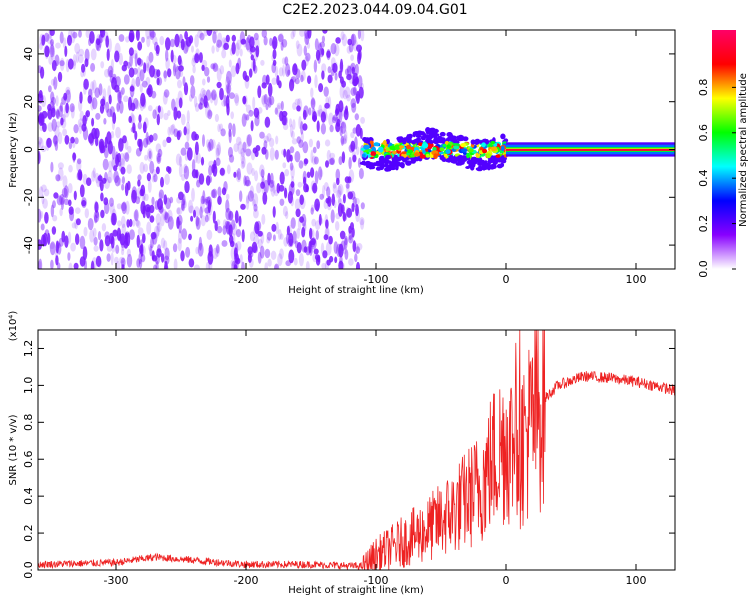 The image size is (750, 600). Describe the element at coordinates (28, 245) in the screenshot. I see `y-tick-label: -40` at that location.